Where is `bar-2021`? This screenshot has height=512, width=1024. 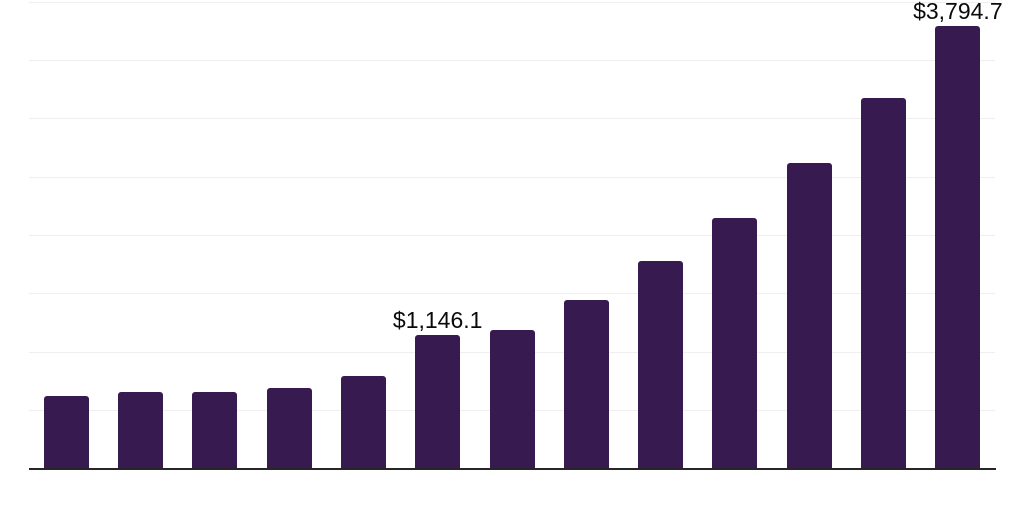
bar-2021 is located at coordinates (289, 428).